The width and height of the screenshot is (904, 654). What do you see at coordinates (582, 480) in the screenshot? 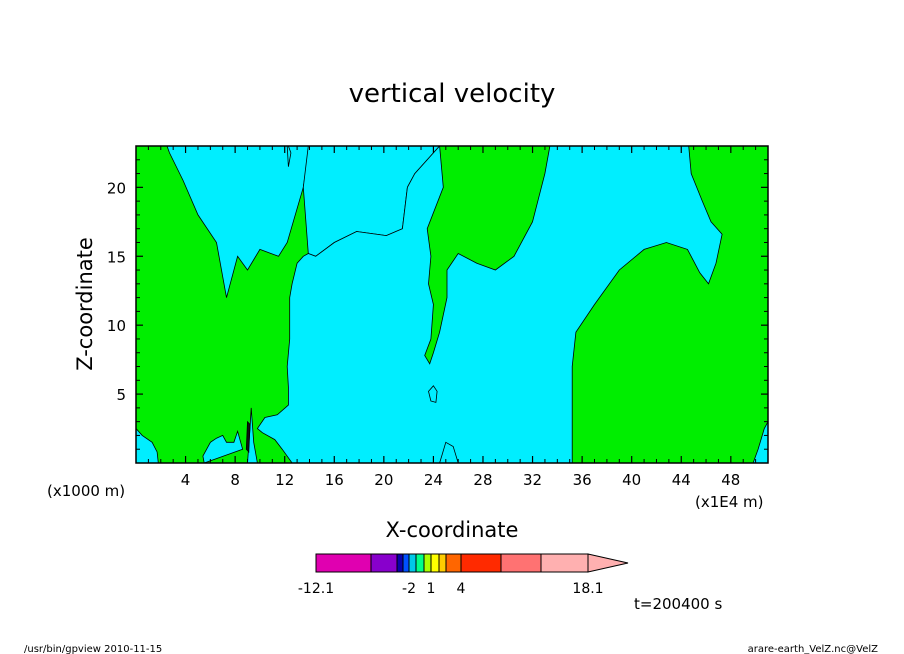
I see `x-tick-label: 36` at bounding box center [582, 480].